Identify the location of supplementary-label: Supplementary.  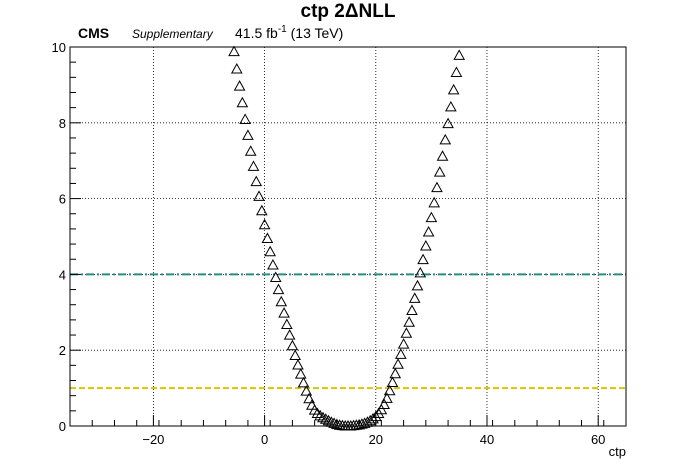
(173, 34).